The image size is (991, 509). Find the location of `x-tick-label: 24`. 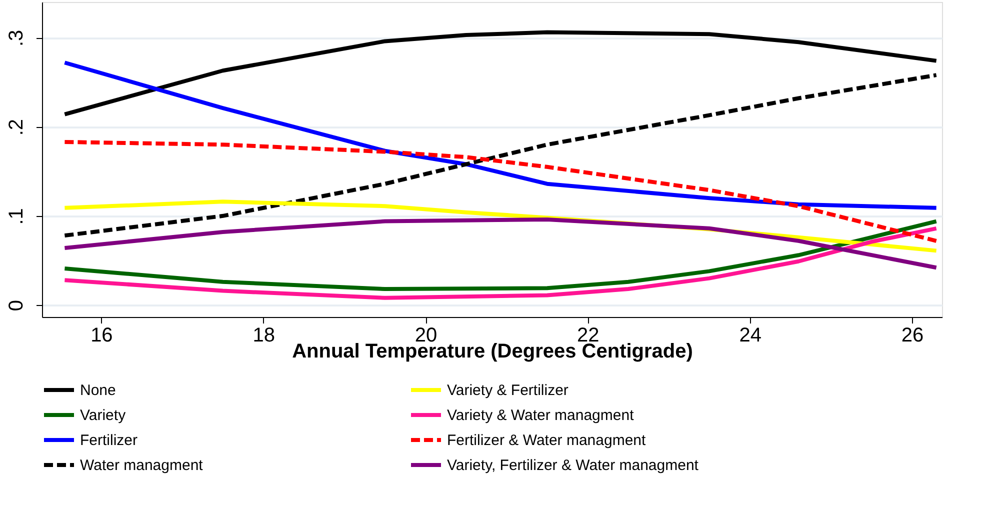

x-tick-label: 24 is located at coordinates (750, 335).